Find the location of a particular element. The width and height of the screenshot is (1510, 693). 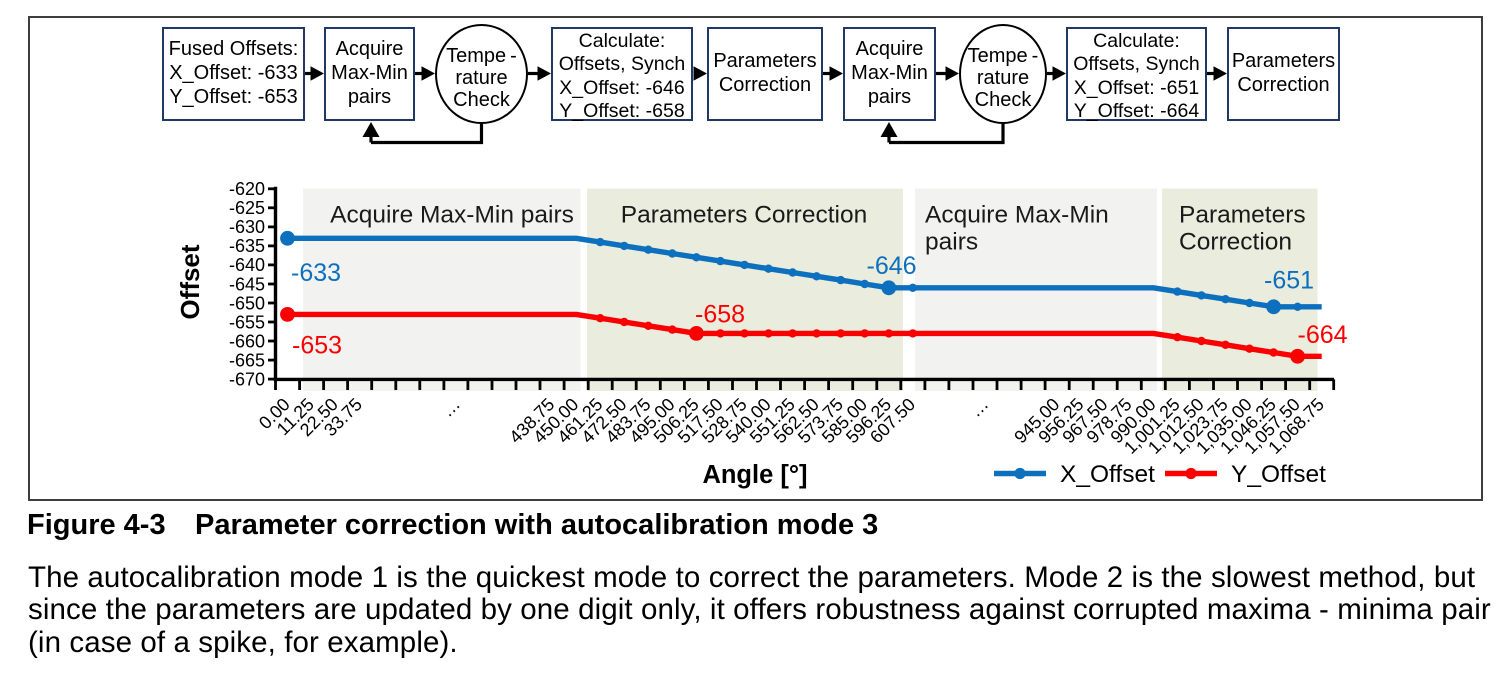

svg-text: -660 is located at coordinates (247, 341).